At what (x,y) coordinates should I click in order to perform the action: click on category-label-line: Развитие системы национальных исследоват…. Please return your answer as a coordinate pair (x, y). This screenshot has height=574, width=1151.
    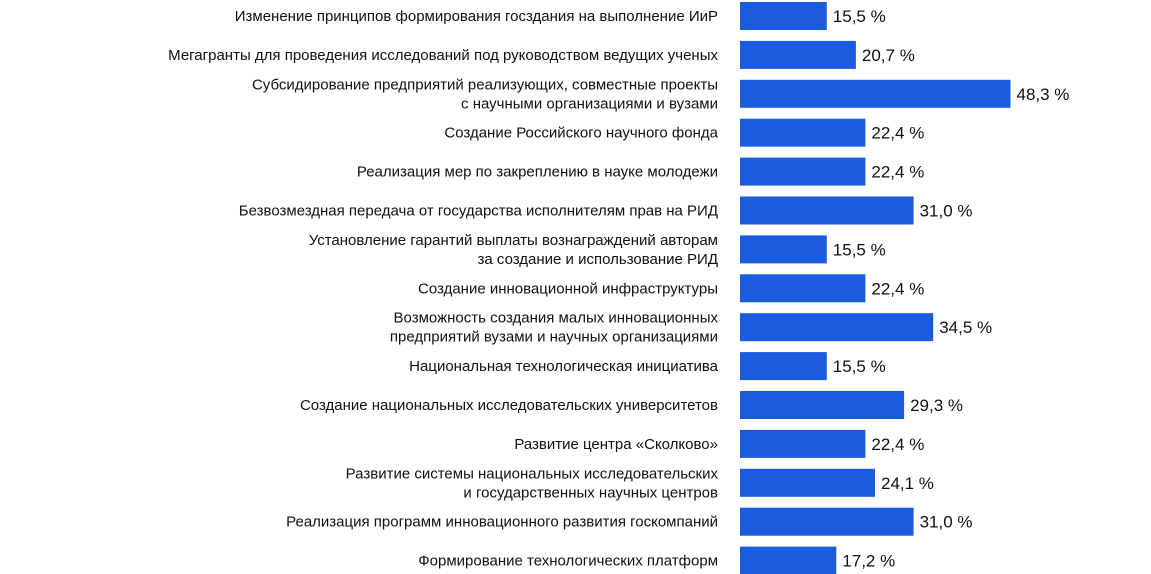
    Looking at the image, I should click on (532, 473).